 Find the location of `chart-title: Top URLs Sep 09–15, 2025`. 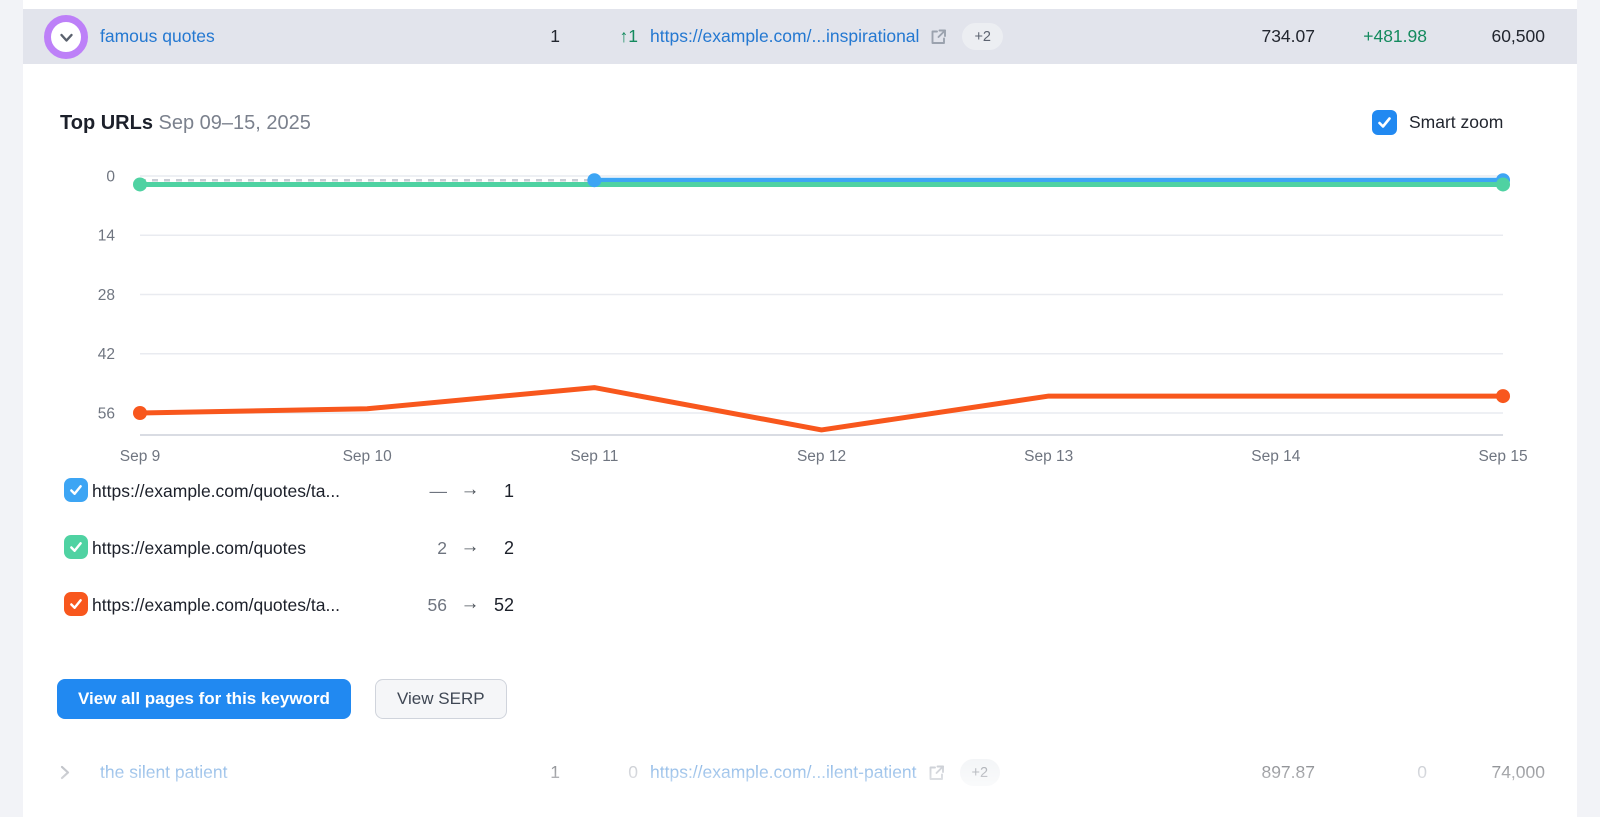

chart-title: Top URLs Sep 09–15, 2025 is located at coordinates (185, 123).